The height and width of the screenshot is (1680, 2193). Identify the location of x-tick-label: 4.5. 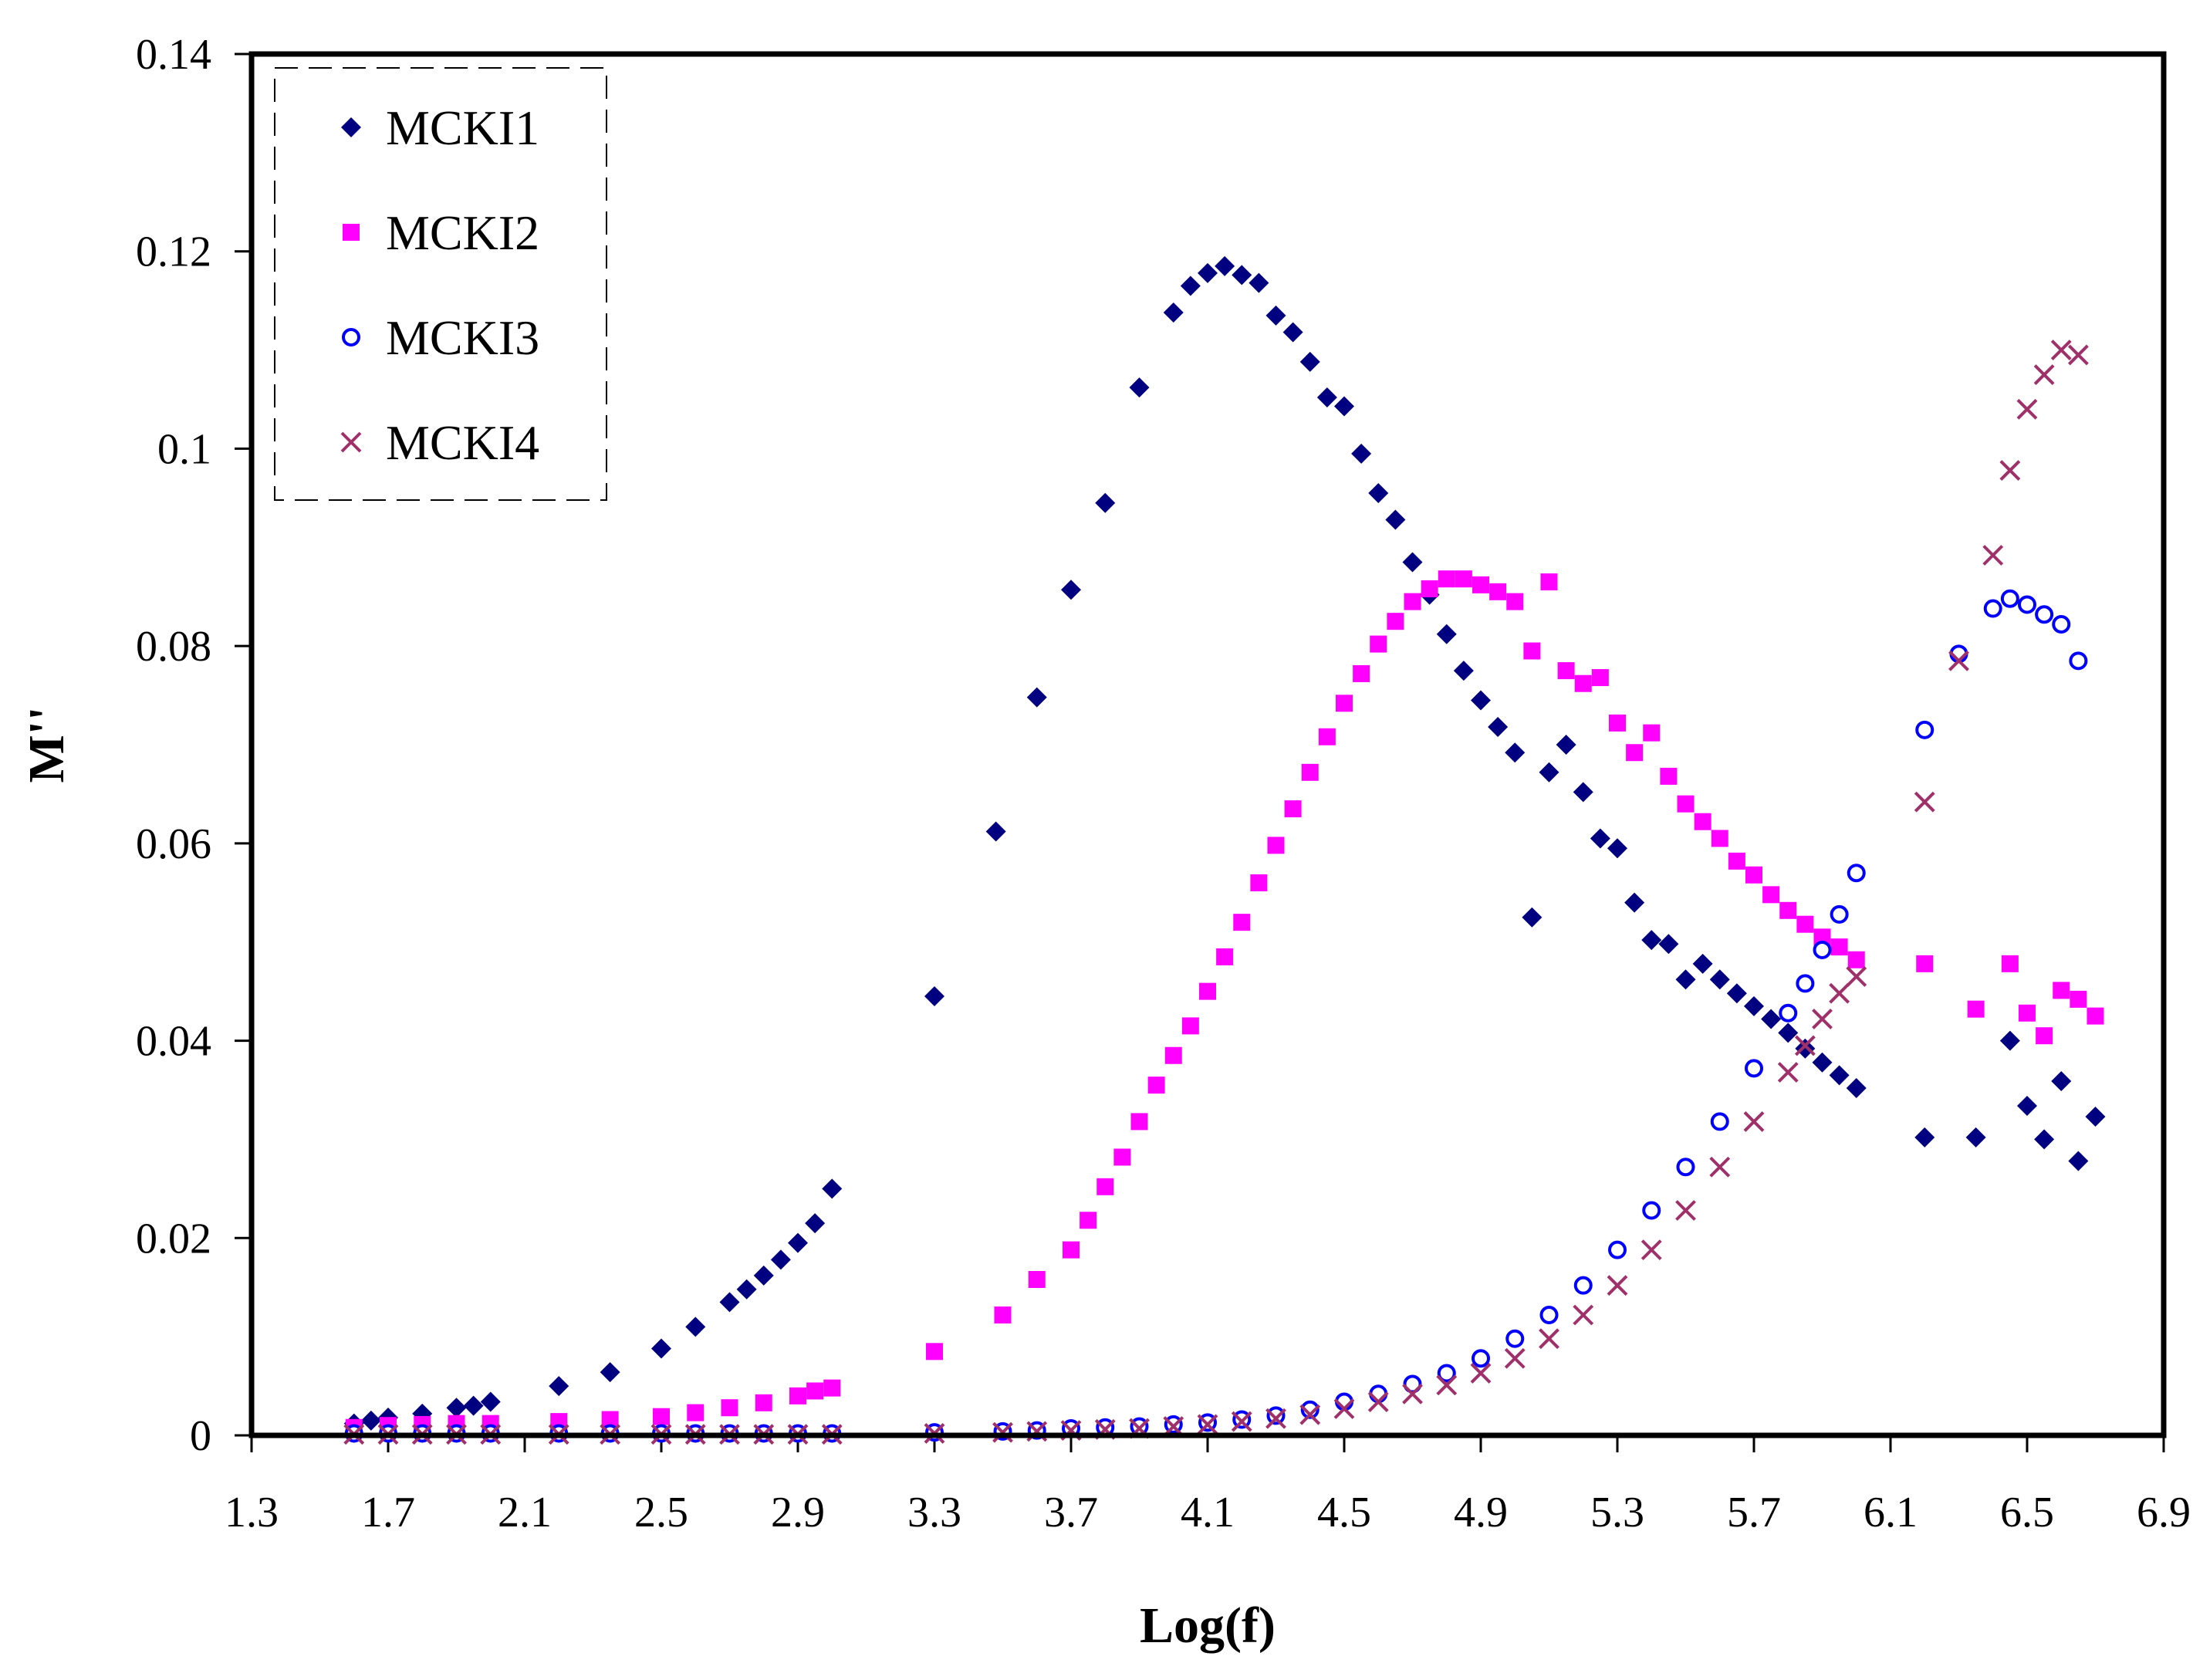
(1344, 1512).